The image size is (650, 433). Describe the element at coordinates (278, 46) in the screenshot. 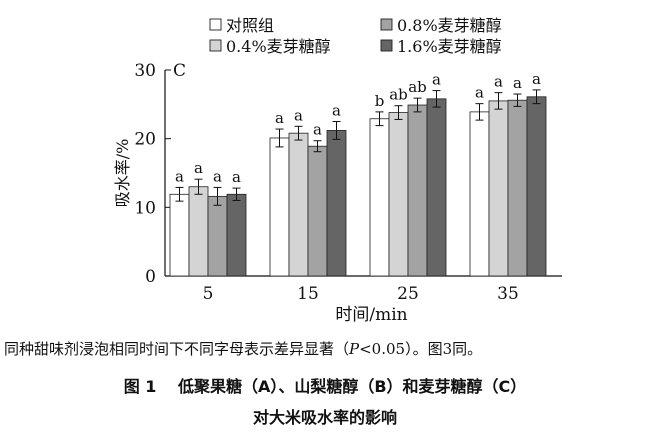

I see `legend-label: 0.4%麦芽糖醇` at that location.